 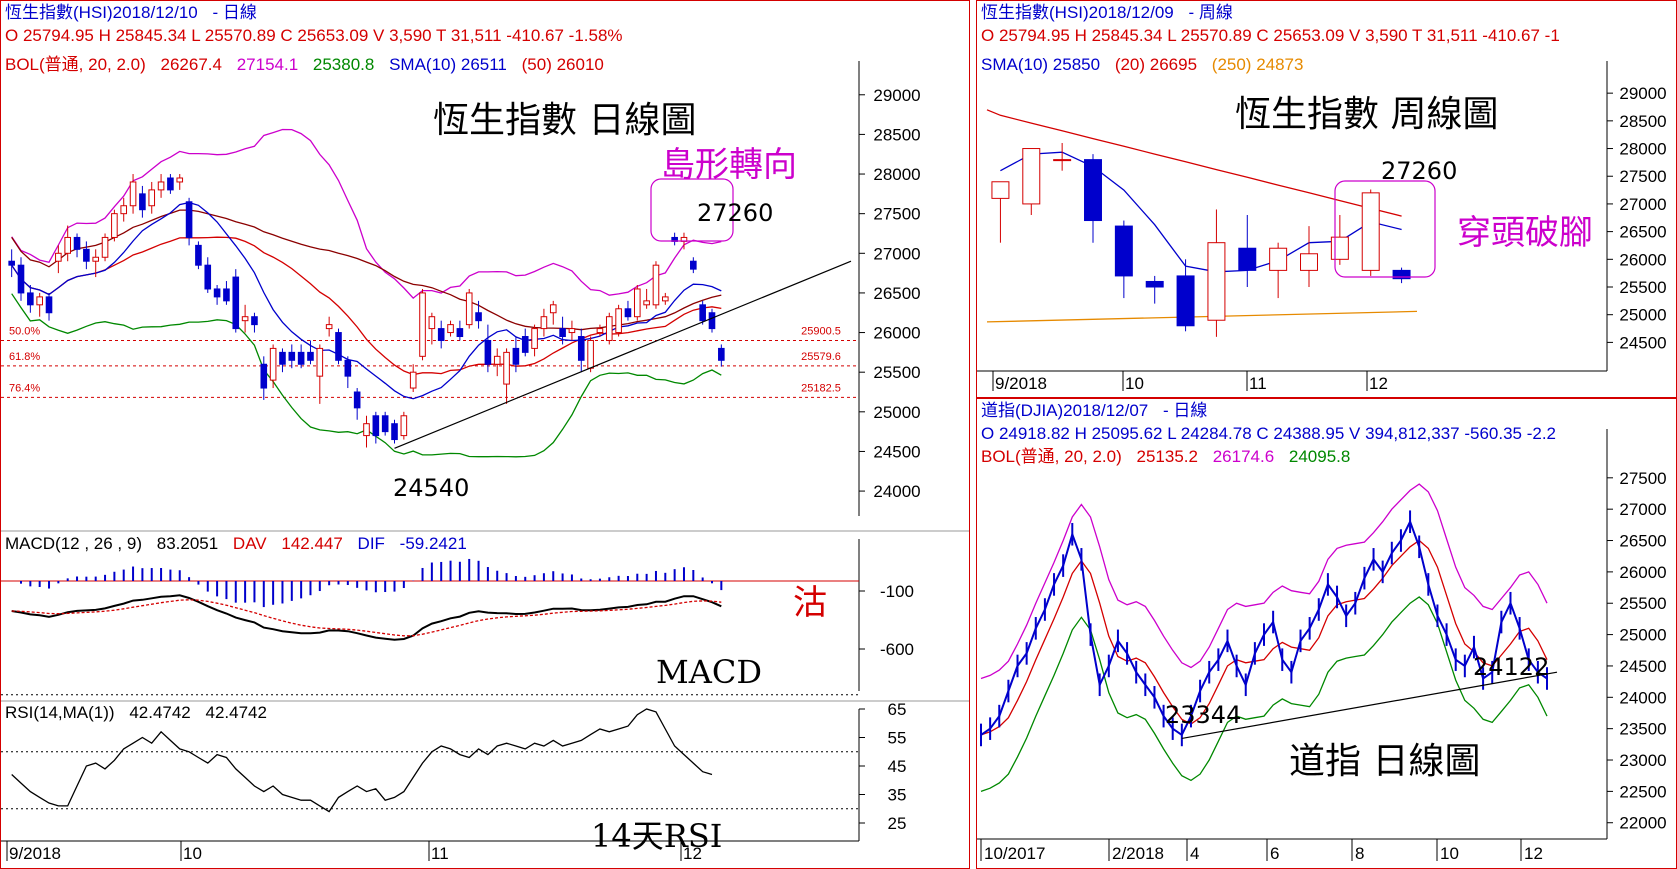 I want to click on fib-value-label: 25900.5, so click(x=821, y=331).